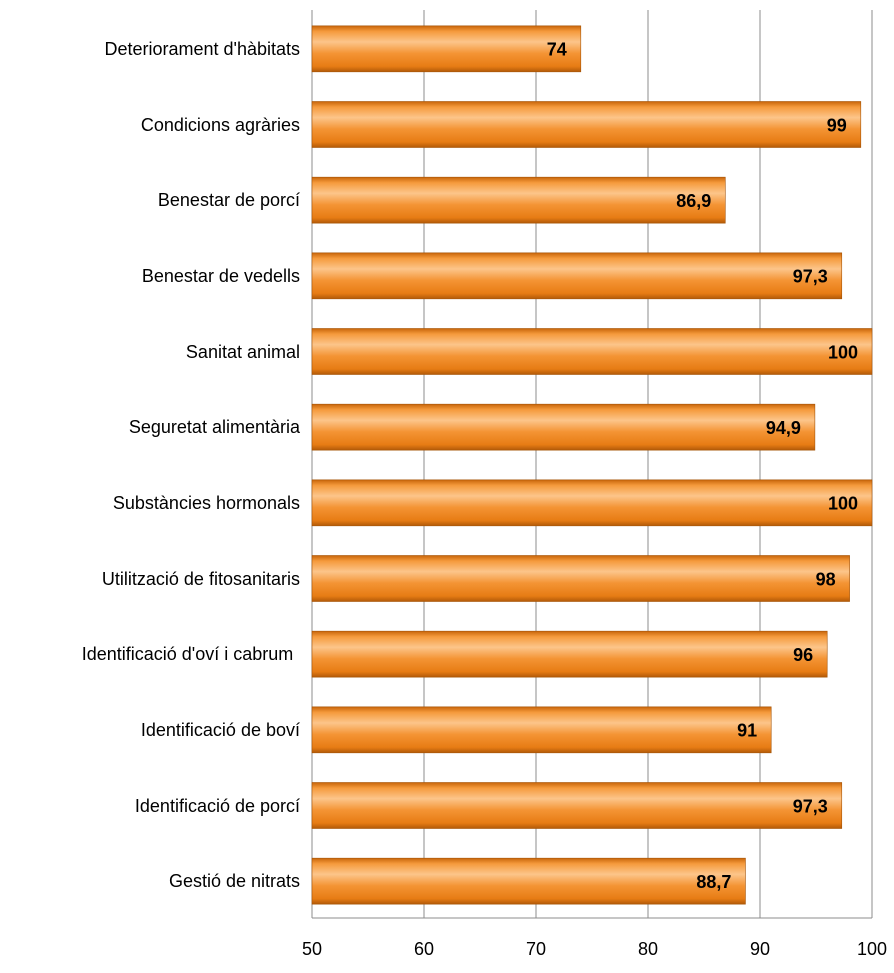 The width and height of the screenshot is (894, 973). I want to click on category-label: Deteriorament d'hàbitats, so click(202, 48).